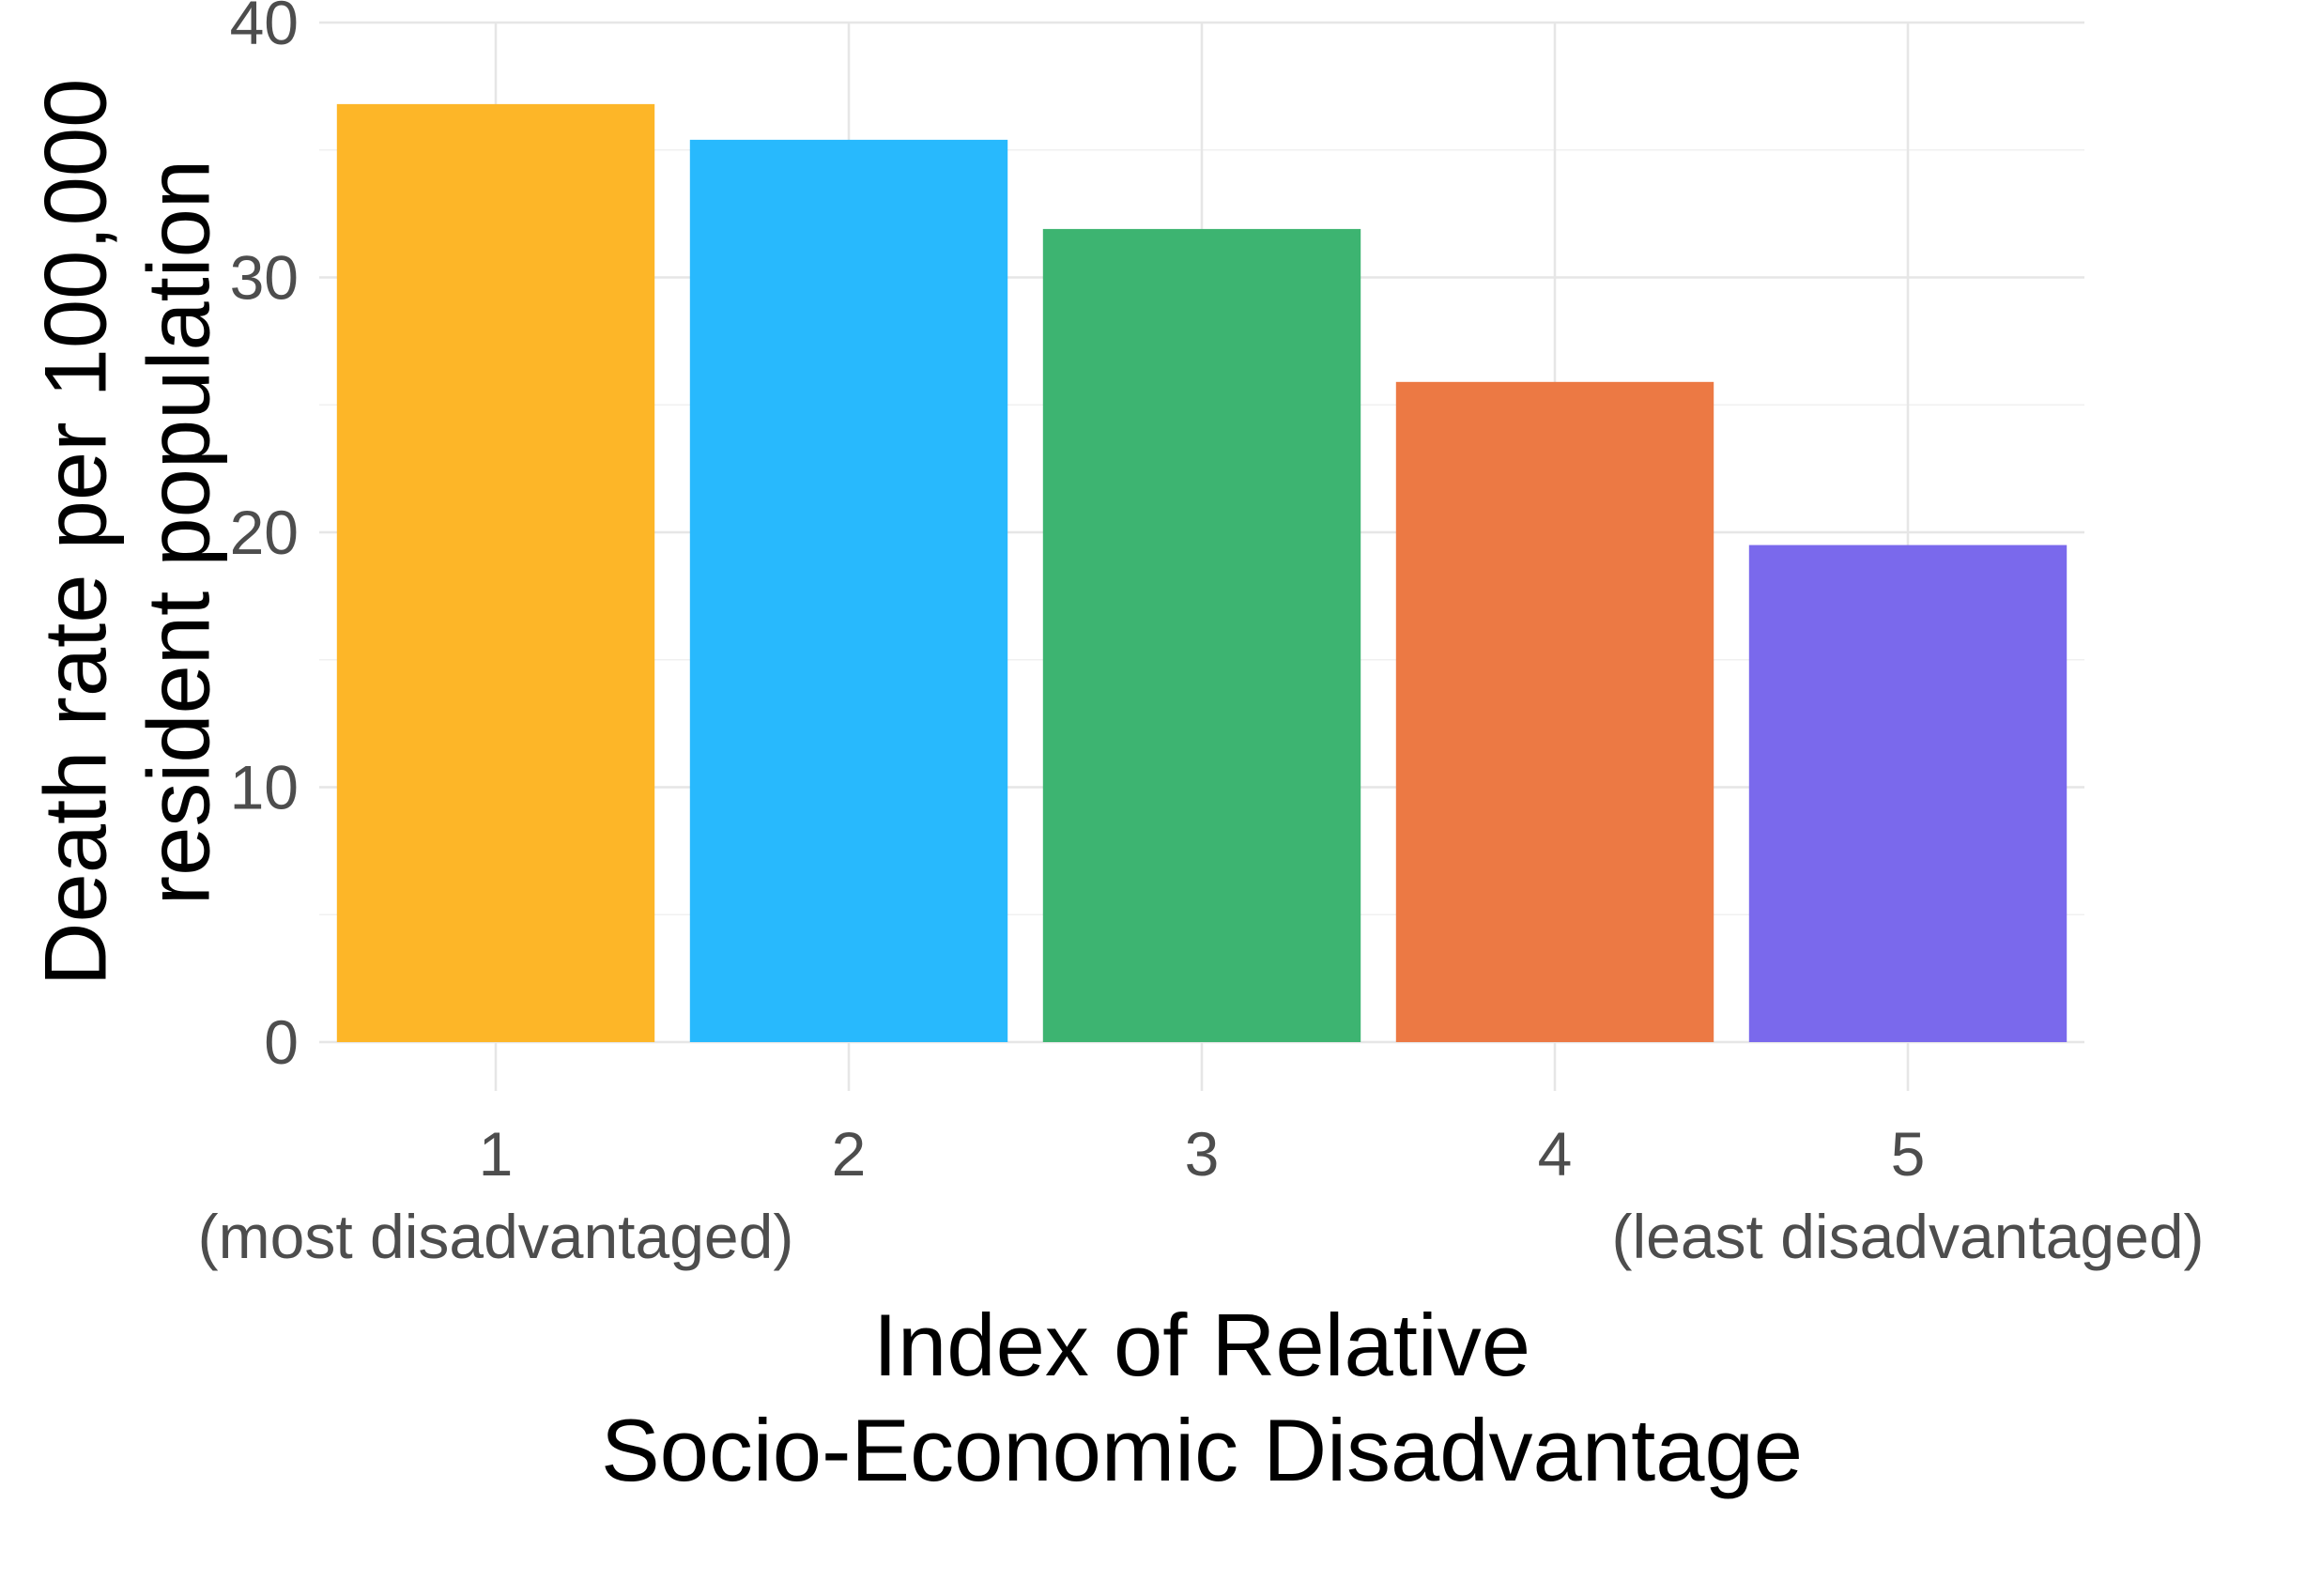 The height and width of the screenshot is (1596, 2306). I want to click on x-tick-label: 5, so click(1909, 1154).